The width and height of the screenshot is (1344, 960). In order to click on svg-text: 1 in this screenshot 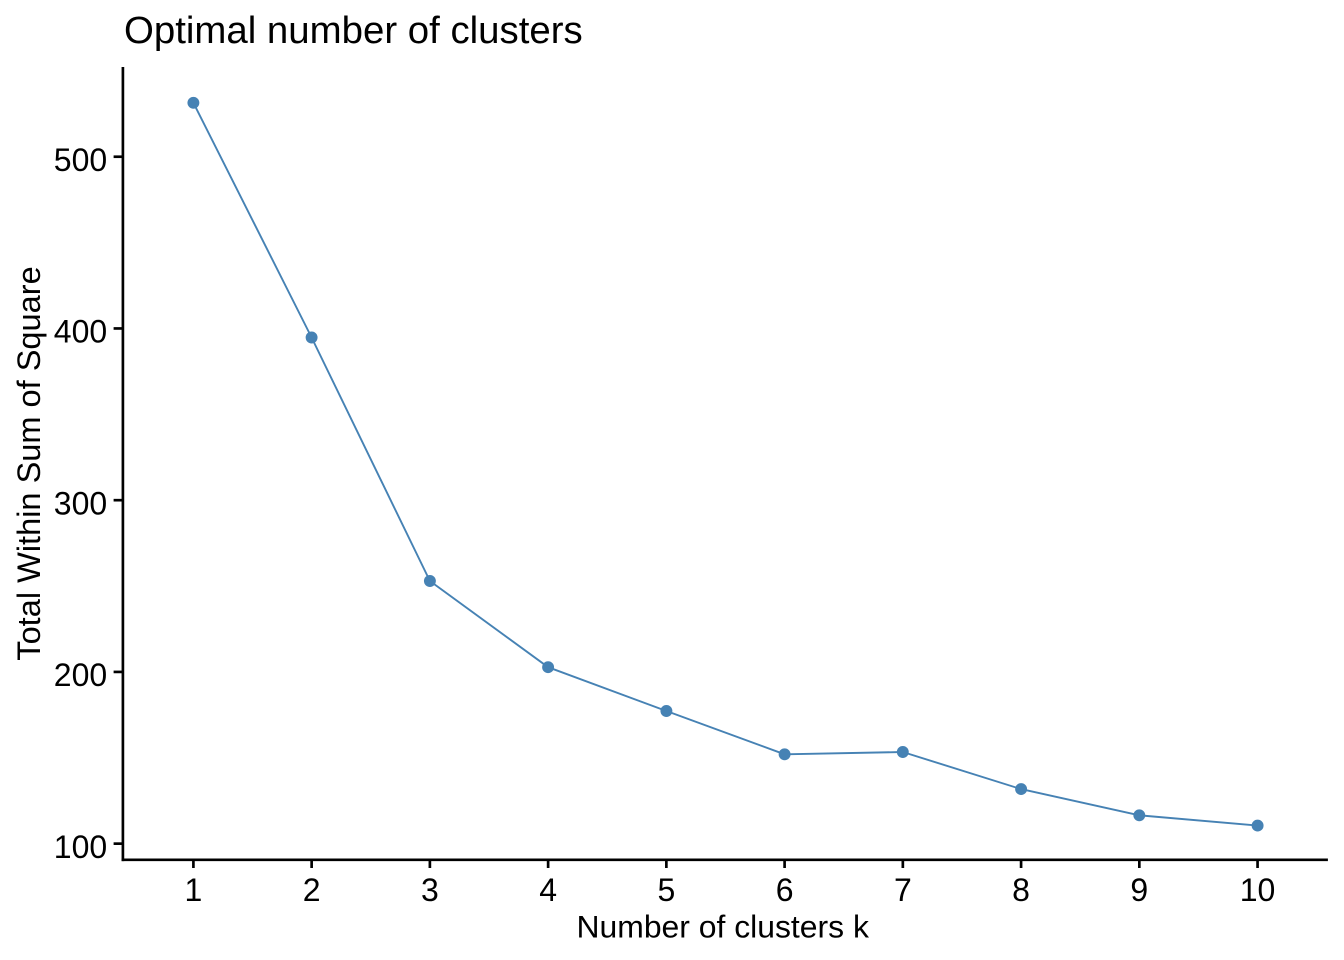, I will do `click(194, 890)`.